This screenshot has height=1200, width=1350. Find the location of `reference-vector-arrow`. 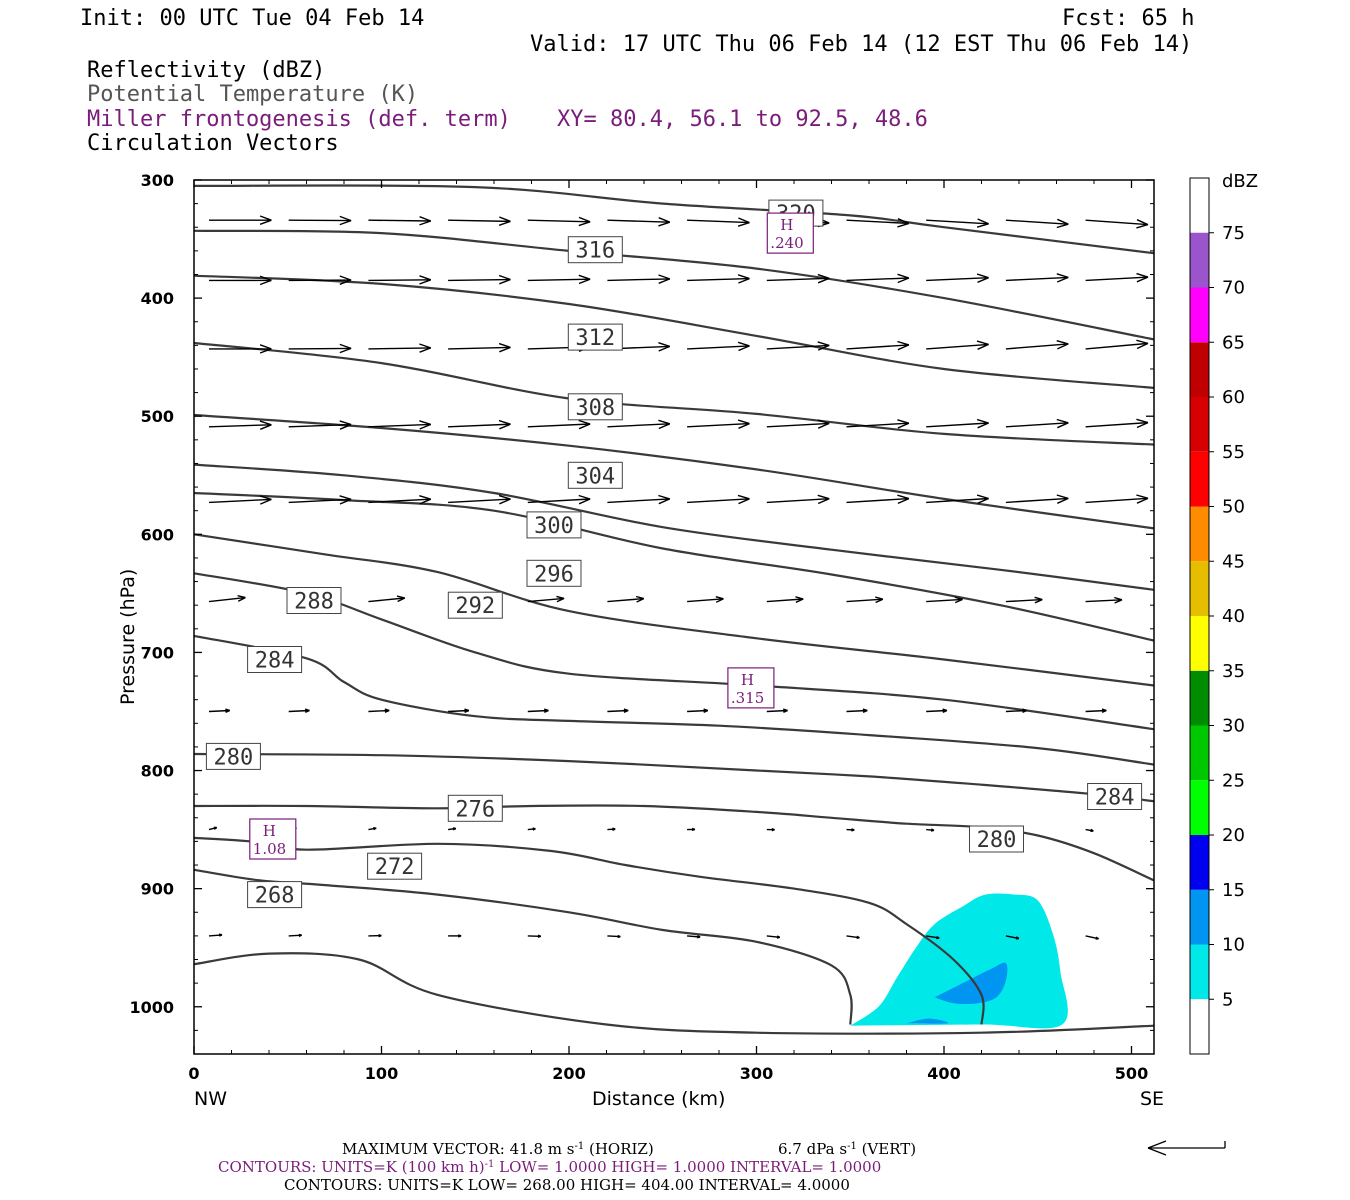

reference-vector-arrow is located at coordinates (1186, 1148).